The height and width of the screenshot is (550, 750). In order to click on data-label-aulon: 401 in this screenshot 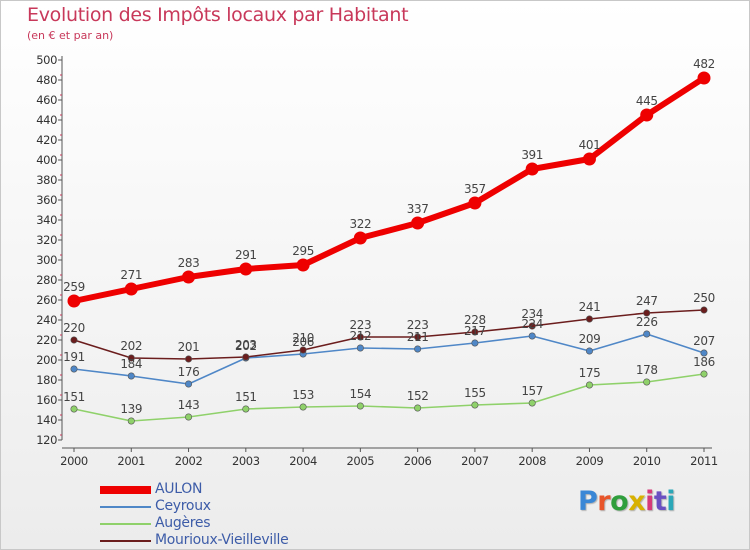, I will do `click(590, 145)`.